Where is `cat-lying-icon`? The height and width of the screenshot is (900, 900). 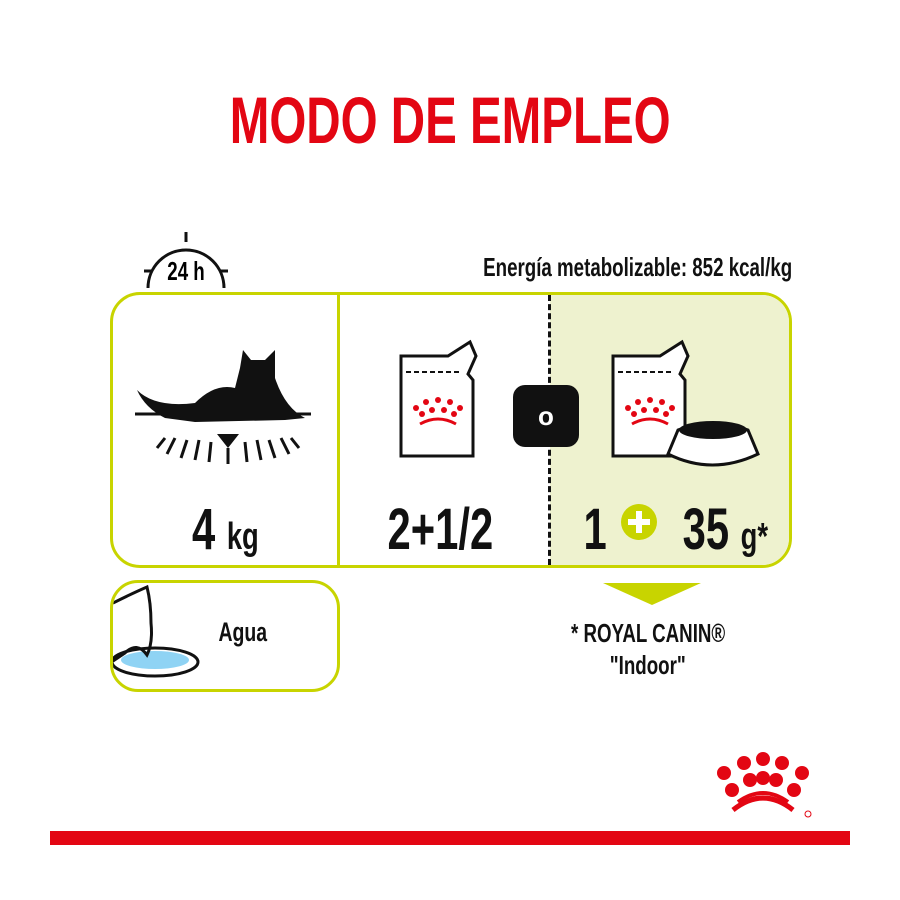 cat-lying-icon is located at coordinates (223, 407).